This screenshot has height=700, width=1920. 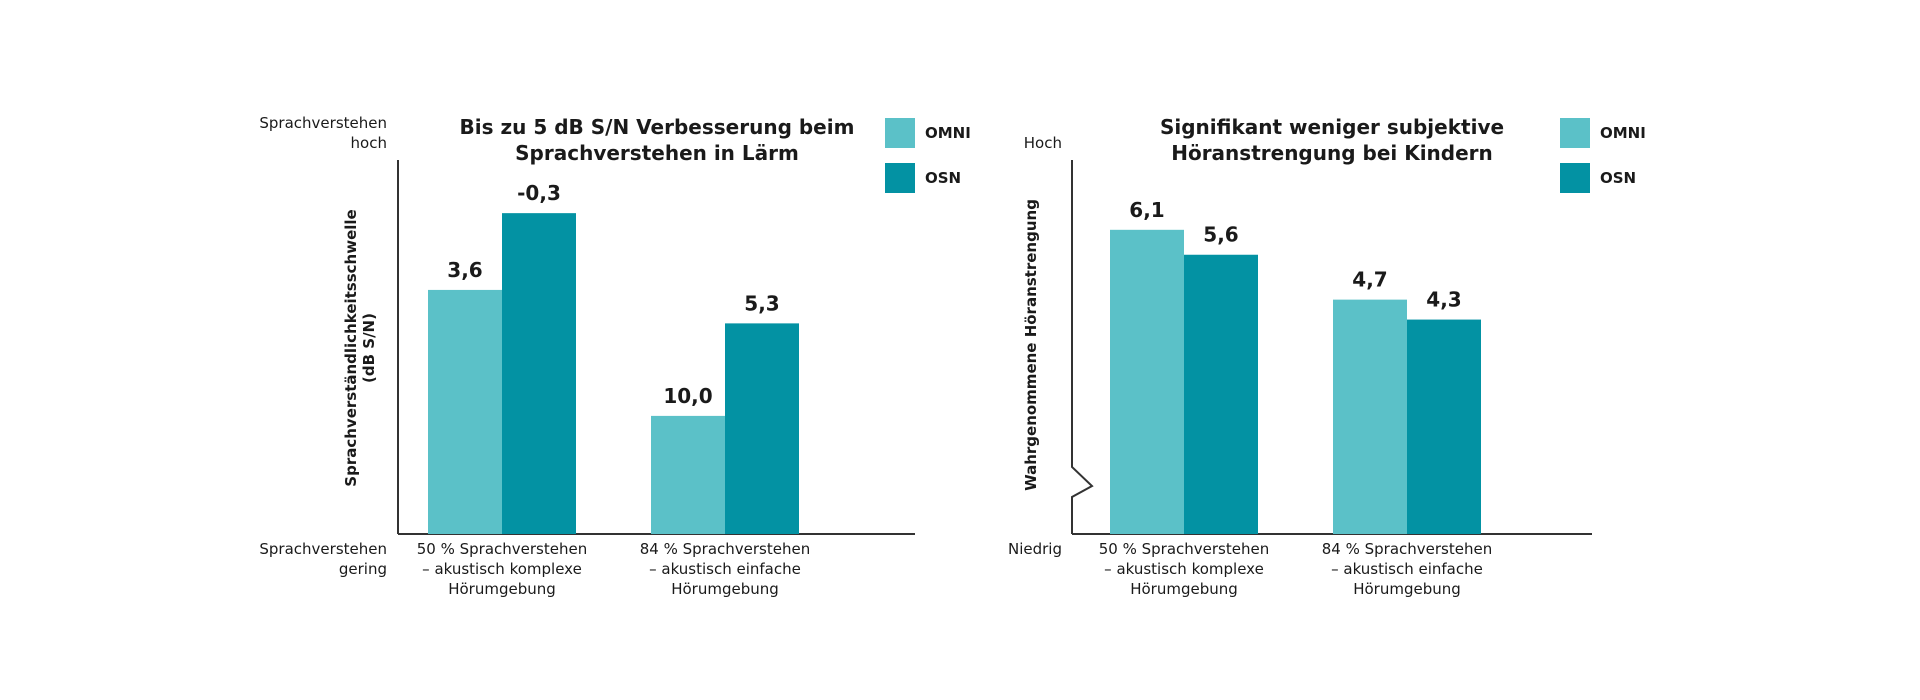 What do you see at coordinates (1443, 300) in the screenshot?
I see `data-label-osn-2: 4,3` at bounding box center [1443, 300].